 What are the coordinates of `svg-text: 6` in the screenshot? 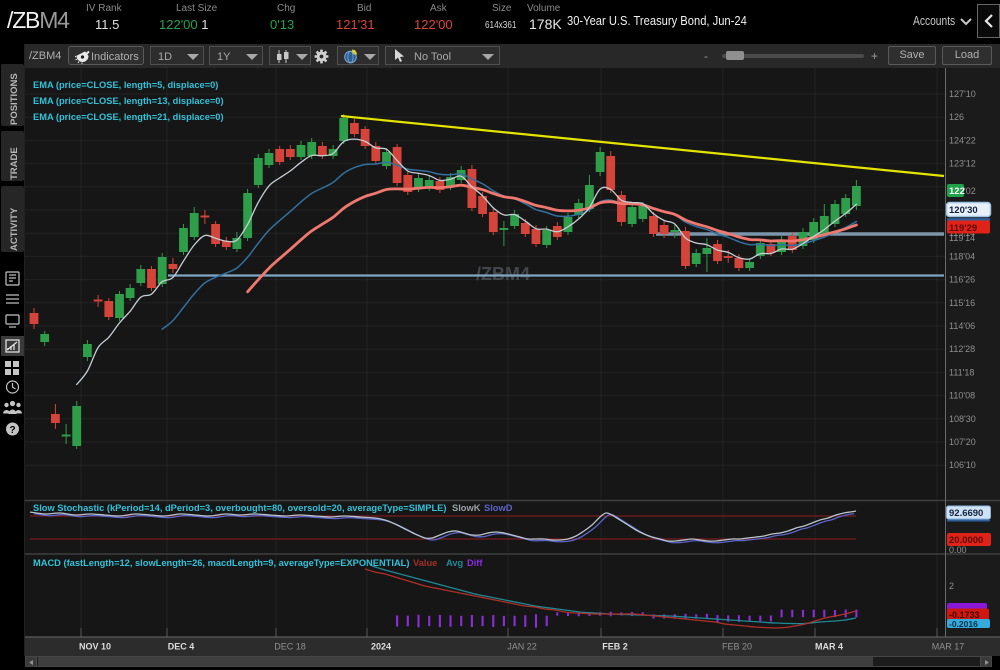 It's located at (355, 54).